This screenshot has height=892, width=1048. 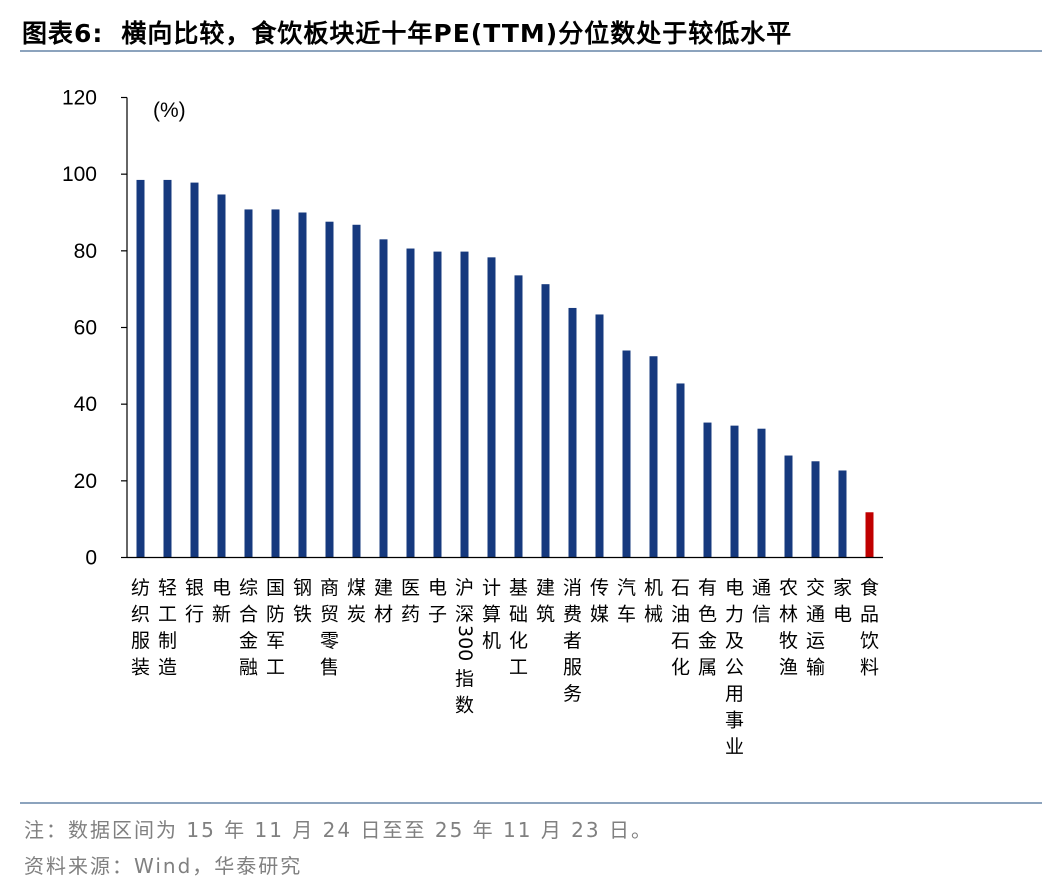 I want to click on category-label-char: 事, so click(x=734, y=721).